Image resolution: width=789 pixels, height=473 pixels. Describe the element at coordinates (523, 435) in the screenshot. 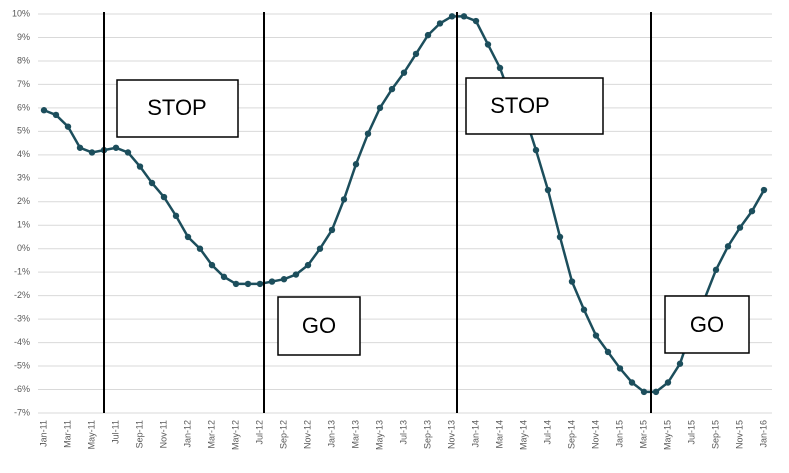

I see `x-tick-label: May-14` at that location.